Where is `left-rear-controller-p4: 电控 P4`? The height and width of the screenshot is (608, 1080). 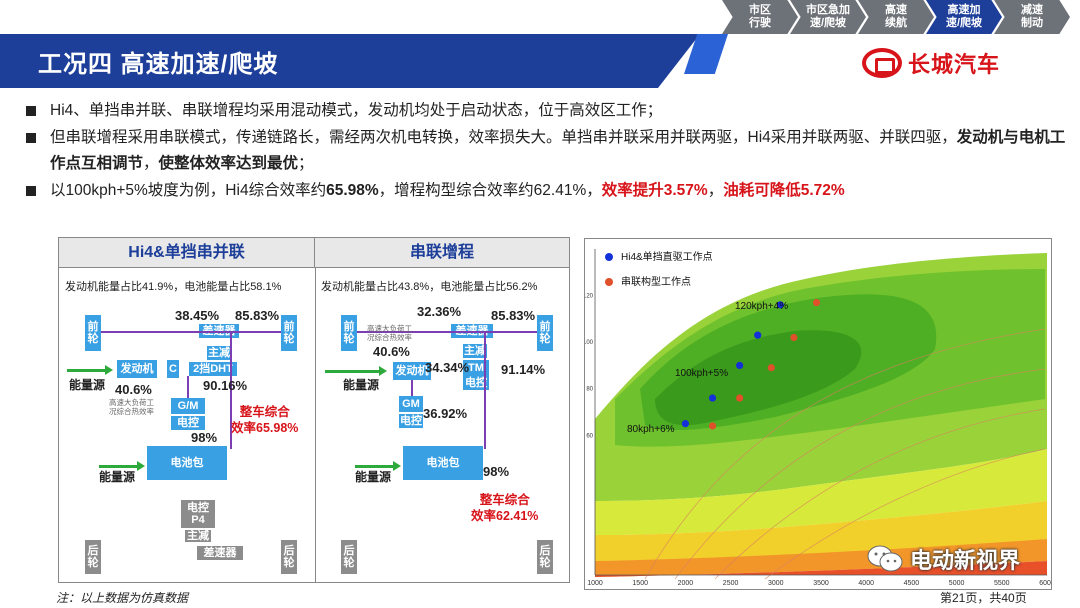 left-rear-controller-p4: 电控 P4 is located at coordinates (198, 514).